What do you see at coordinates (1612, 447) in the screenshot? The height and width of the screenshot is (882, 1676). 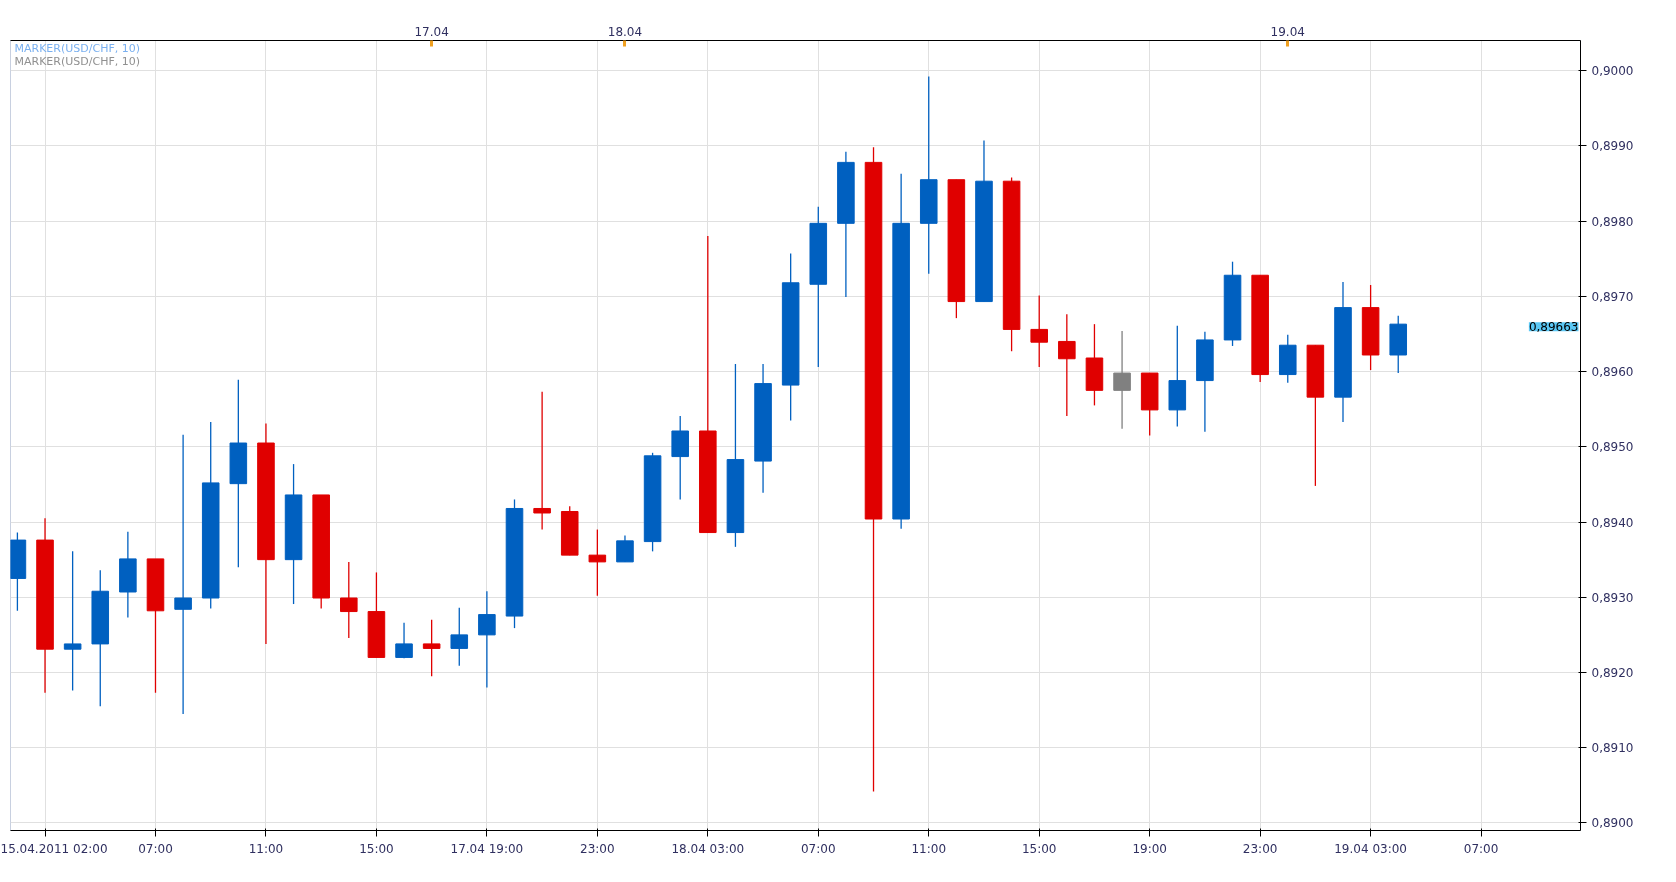 I see `y-tick-label: 0,8950` at bounding box center [1612, 447].